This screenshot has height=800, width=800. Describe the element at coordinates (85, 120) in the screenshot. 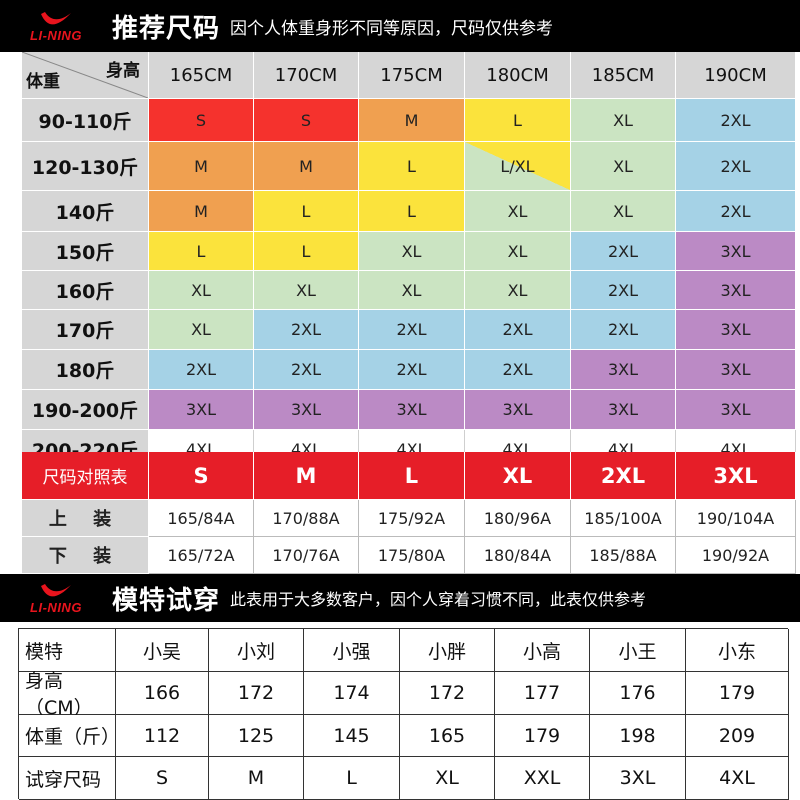

I see `weight-label: 90-110斤` at that location.